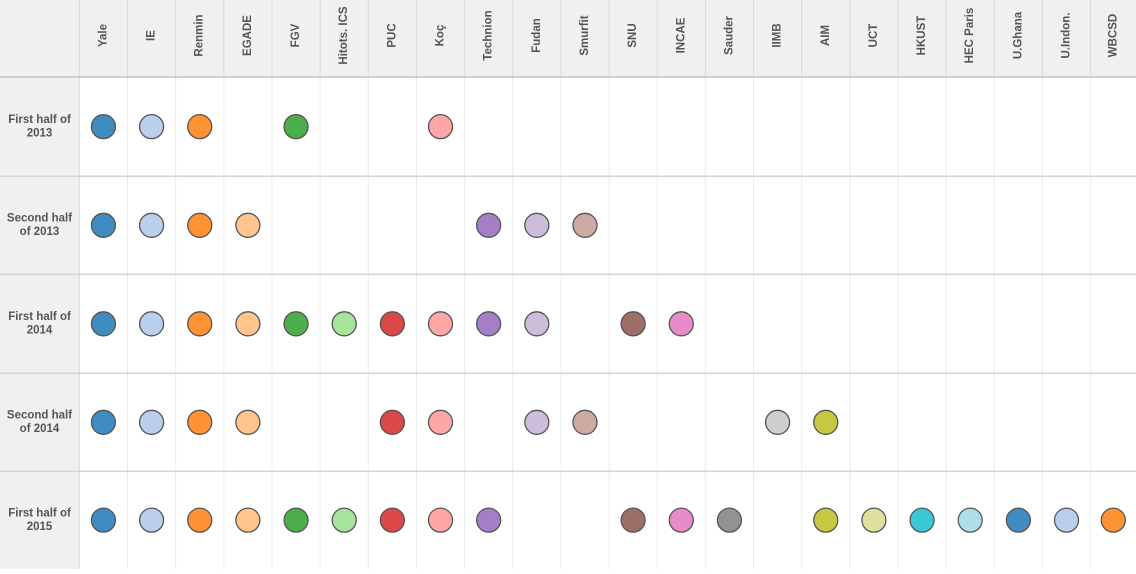 This screenshot has height=574, width=1136. I want to click on svg-text: HKUST, so click(922, 36).